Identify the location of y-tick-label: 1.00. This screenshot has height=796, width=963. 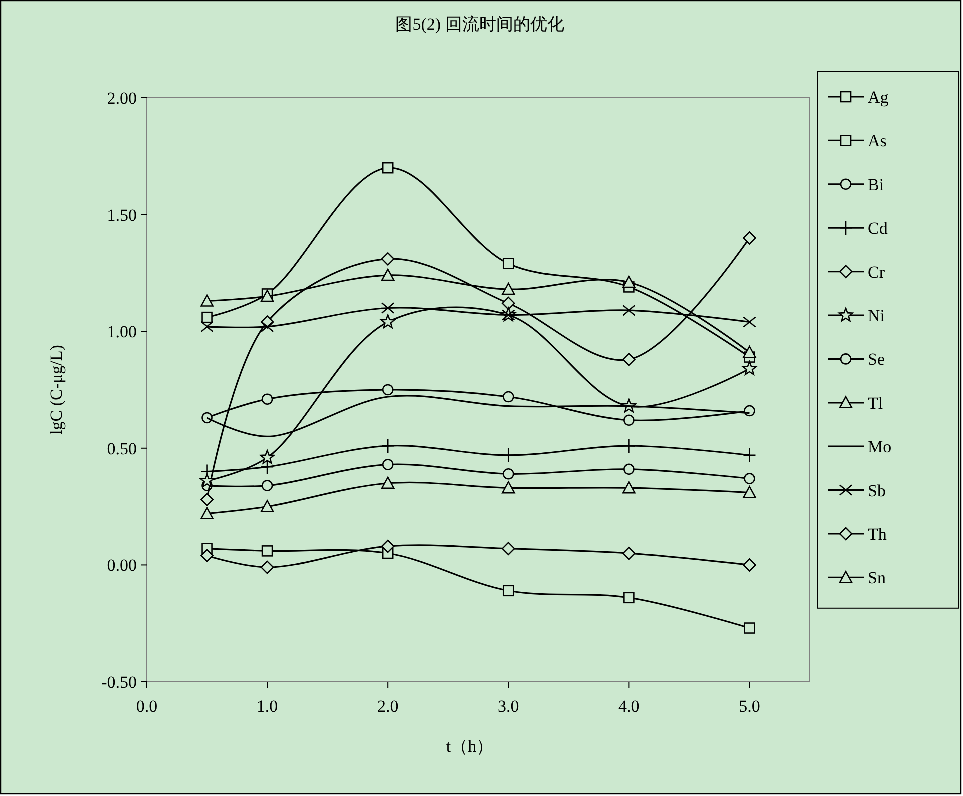
(122, 332).